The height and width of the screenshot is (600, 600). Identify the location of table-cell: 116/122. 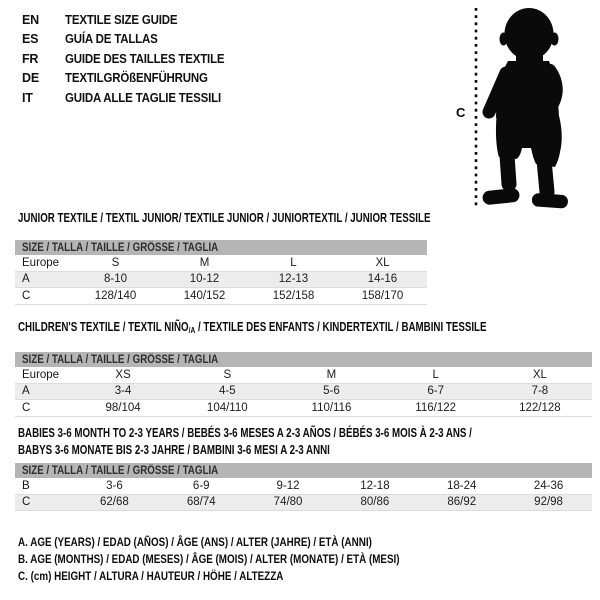
(436, 407).